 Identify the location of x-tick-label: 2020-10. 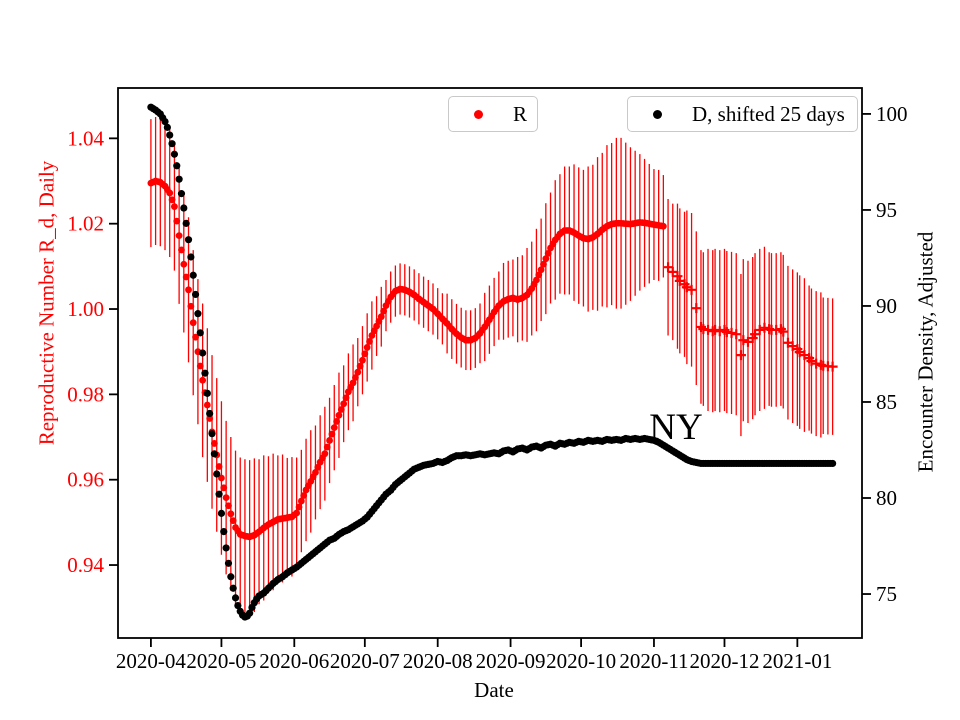
(581, 661).